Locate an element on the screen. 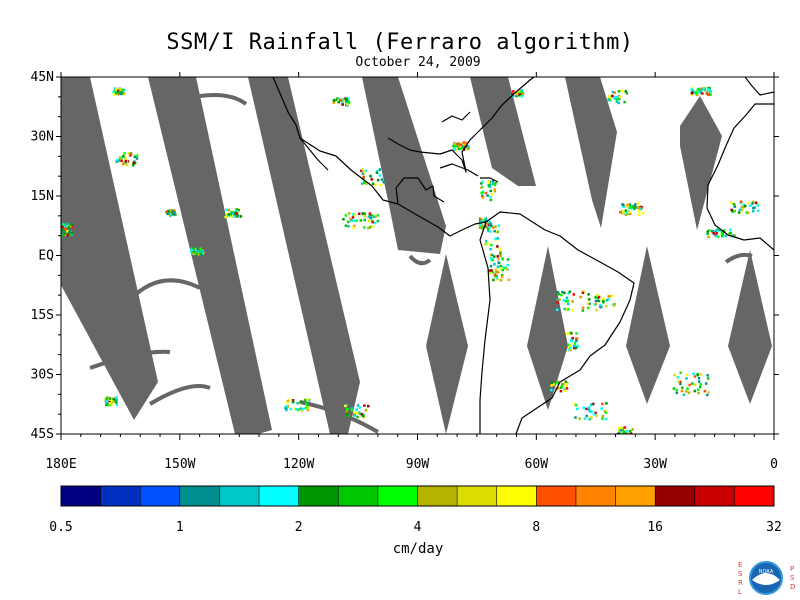 The height and width of the screenshot is (600, 800). coast-africa is located at coordinates (740, 177).